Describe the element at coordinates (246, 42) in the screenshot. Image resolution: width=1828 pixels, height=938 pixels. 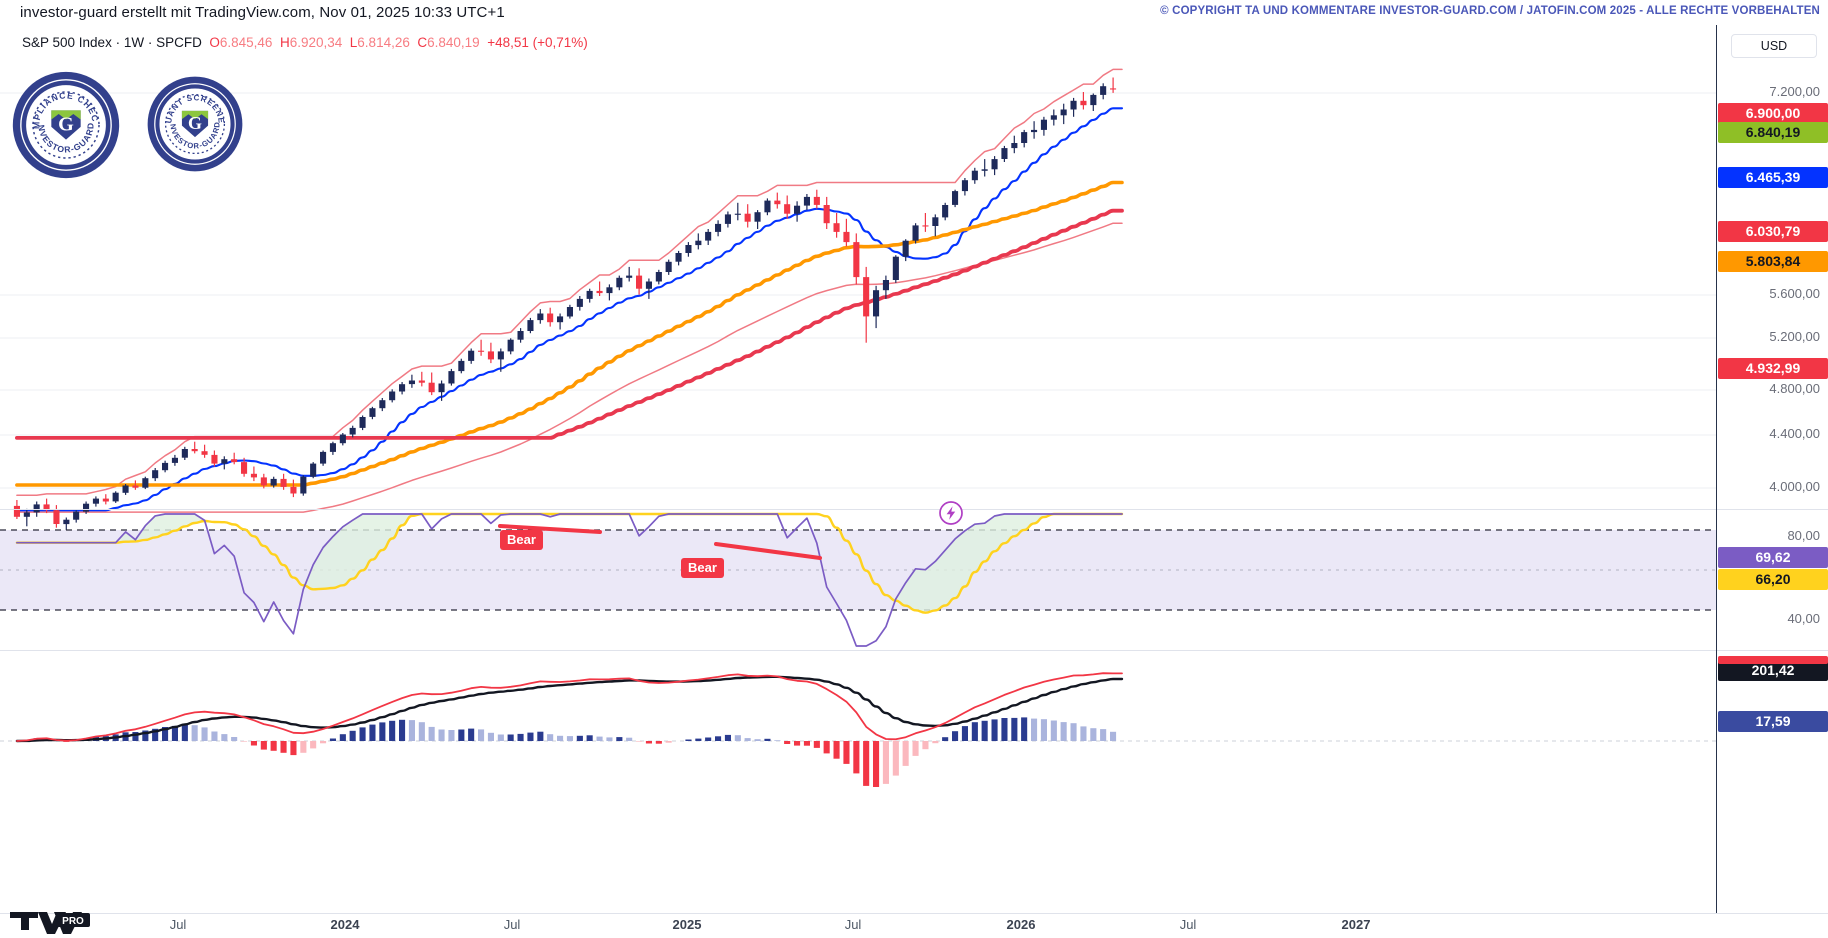
I see `legend-open-value: 6.845,46` at that location.